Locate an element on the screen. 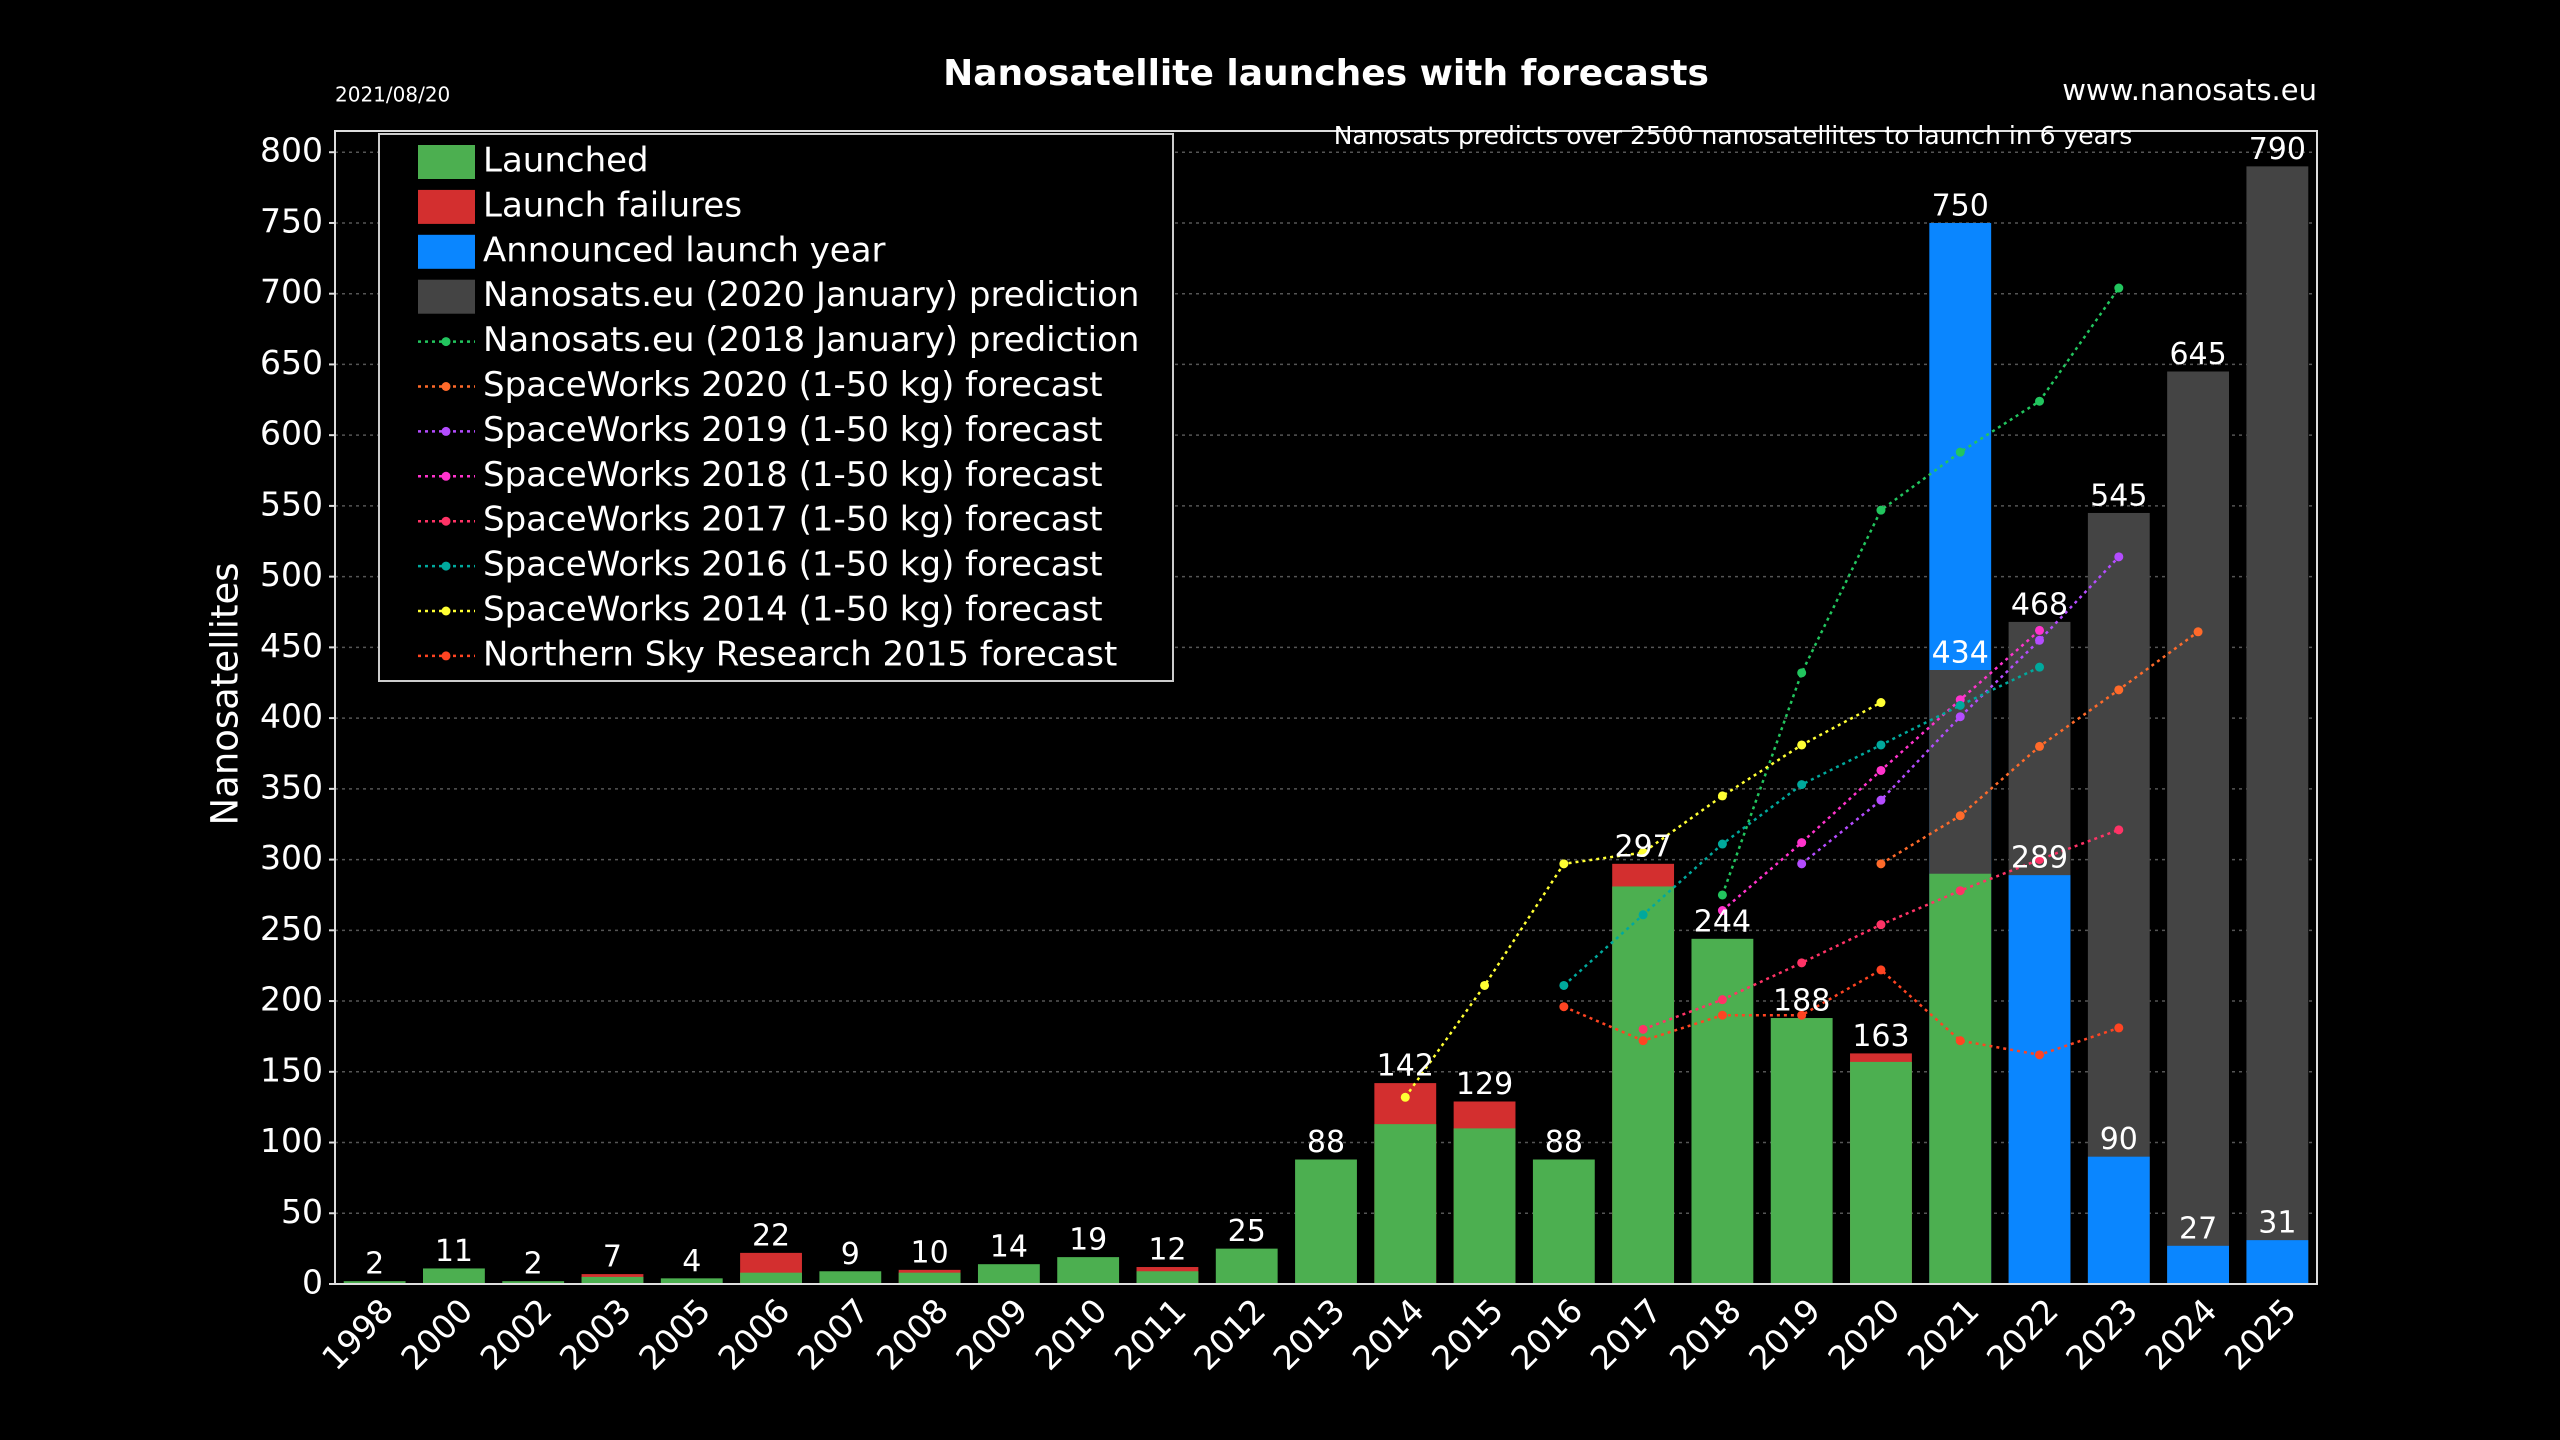 This screenshot has width=2560, height=1440. y-tick-label: 600 is located at coordinates (291, 433).